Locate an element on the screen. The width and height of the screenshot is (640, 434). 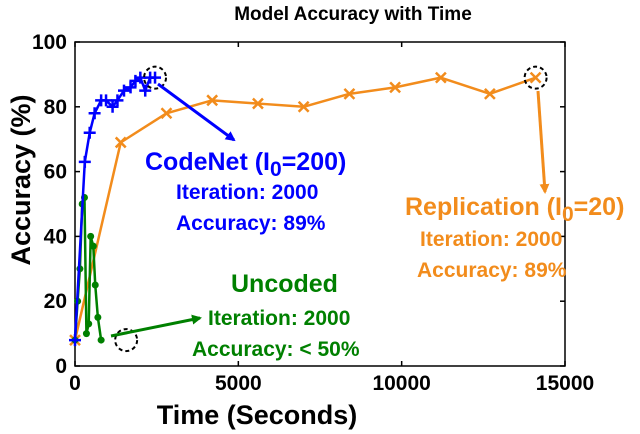
x-tick-label: 5000 is located at coordinates (238, 383).